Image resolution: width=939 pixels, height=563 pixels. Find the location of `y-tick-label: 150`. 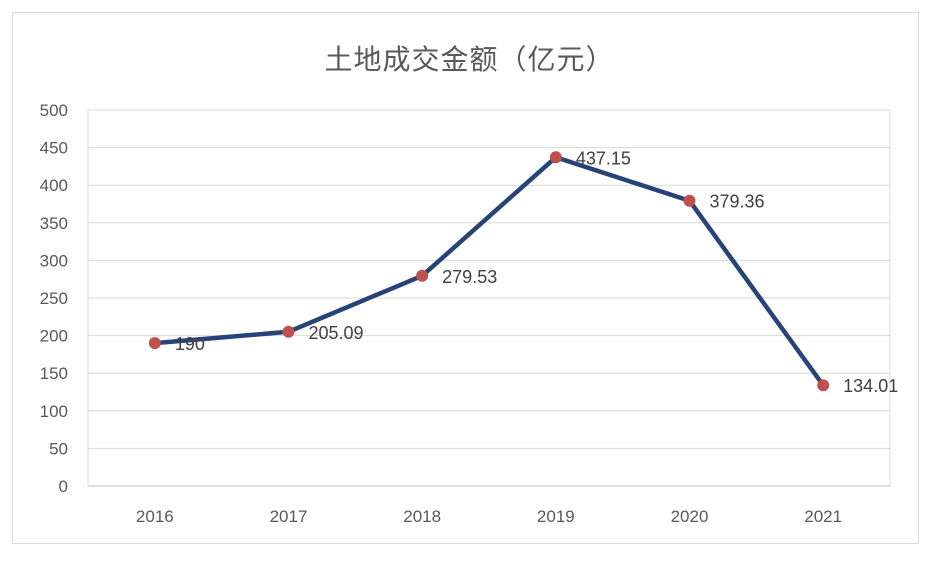

y-tick-label: 150 is located at coordinates (54, 373).